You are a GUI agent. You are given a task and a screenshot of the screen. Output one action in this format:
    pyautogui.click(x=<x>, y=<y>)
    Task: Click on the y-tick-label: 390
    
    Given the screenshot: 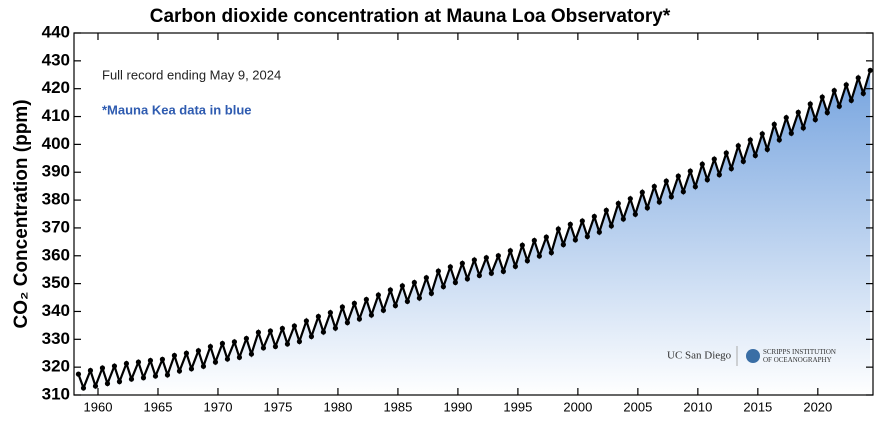 What is the action you would take?
    pyautogui.click(x=56, y=171)
    